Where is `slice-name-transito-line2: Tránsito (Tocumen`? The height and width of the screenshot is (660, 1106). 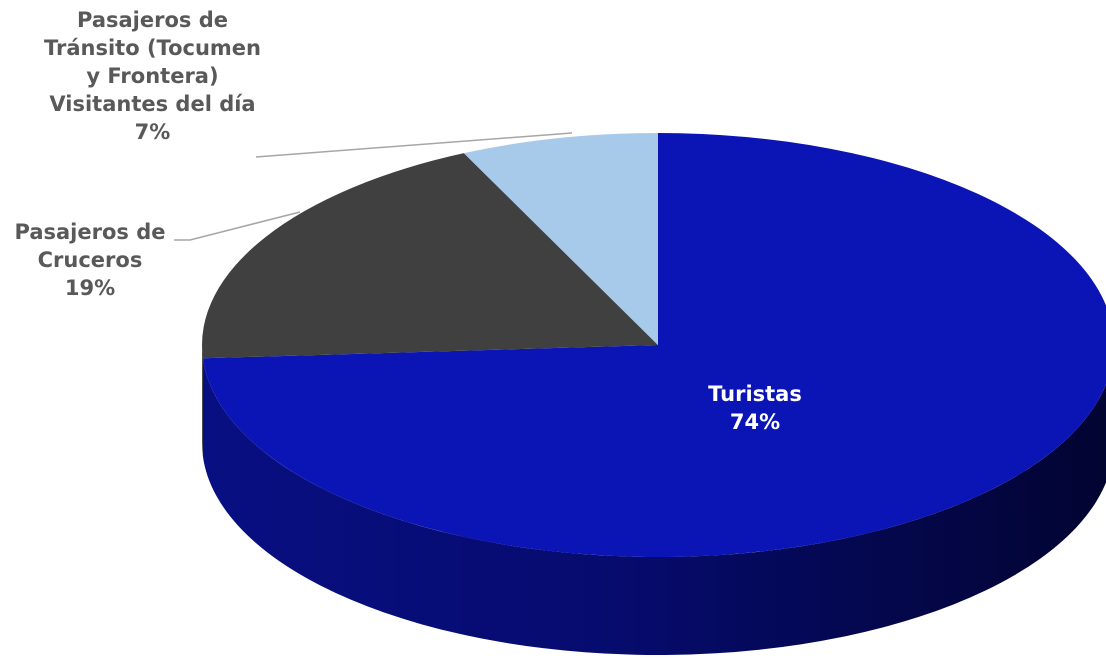
slice-name-transito-line2: Tránsito (Tocumen is located at coordinates (152, 48).